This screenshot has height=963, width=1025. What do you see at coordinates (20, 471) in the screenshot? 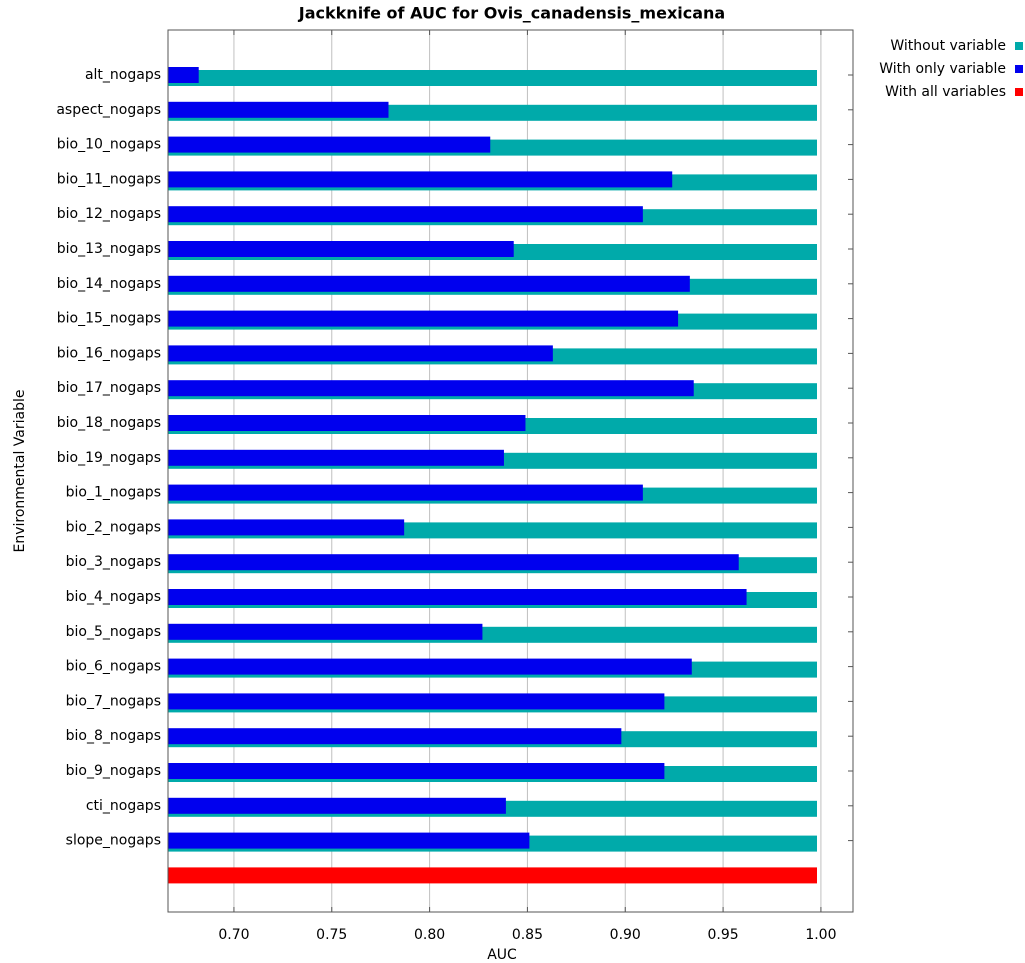
I see `y-axis-label: Environmental Variable` at bounding box center [20, 471].